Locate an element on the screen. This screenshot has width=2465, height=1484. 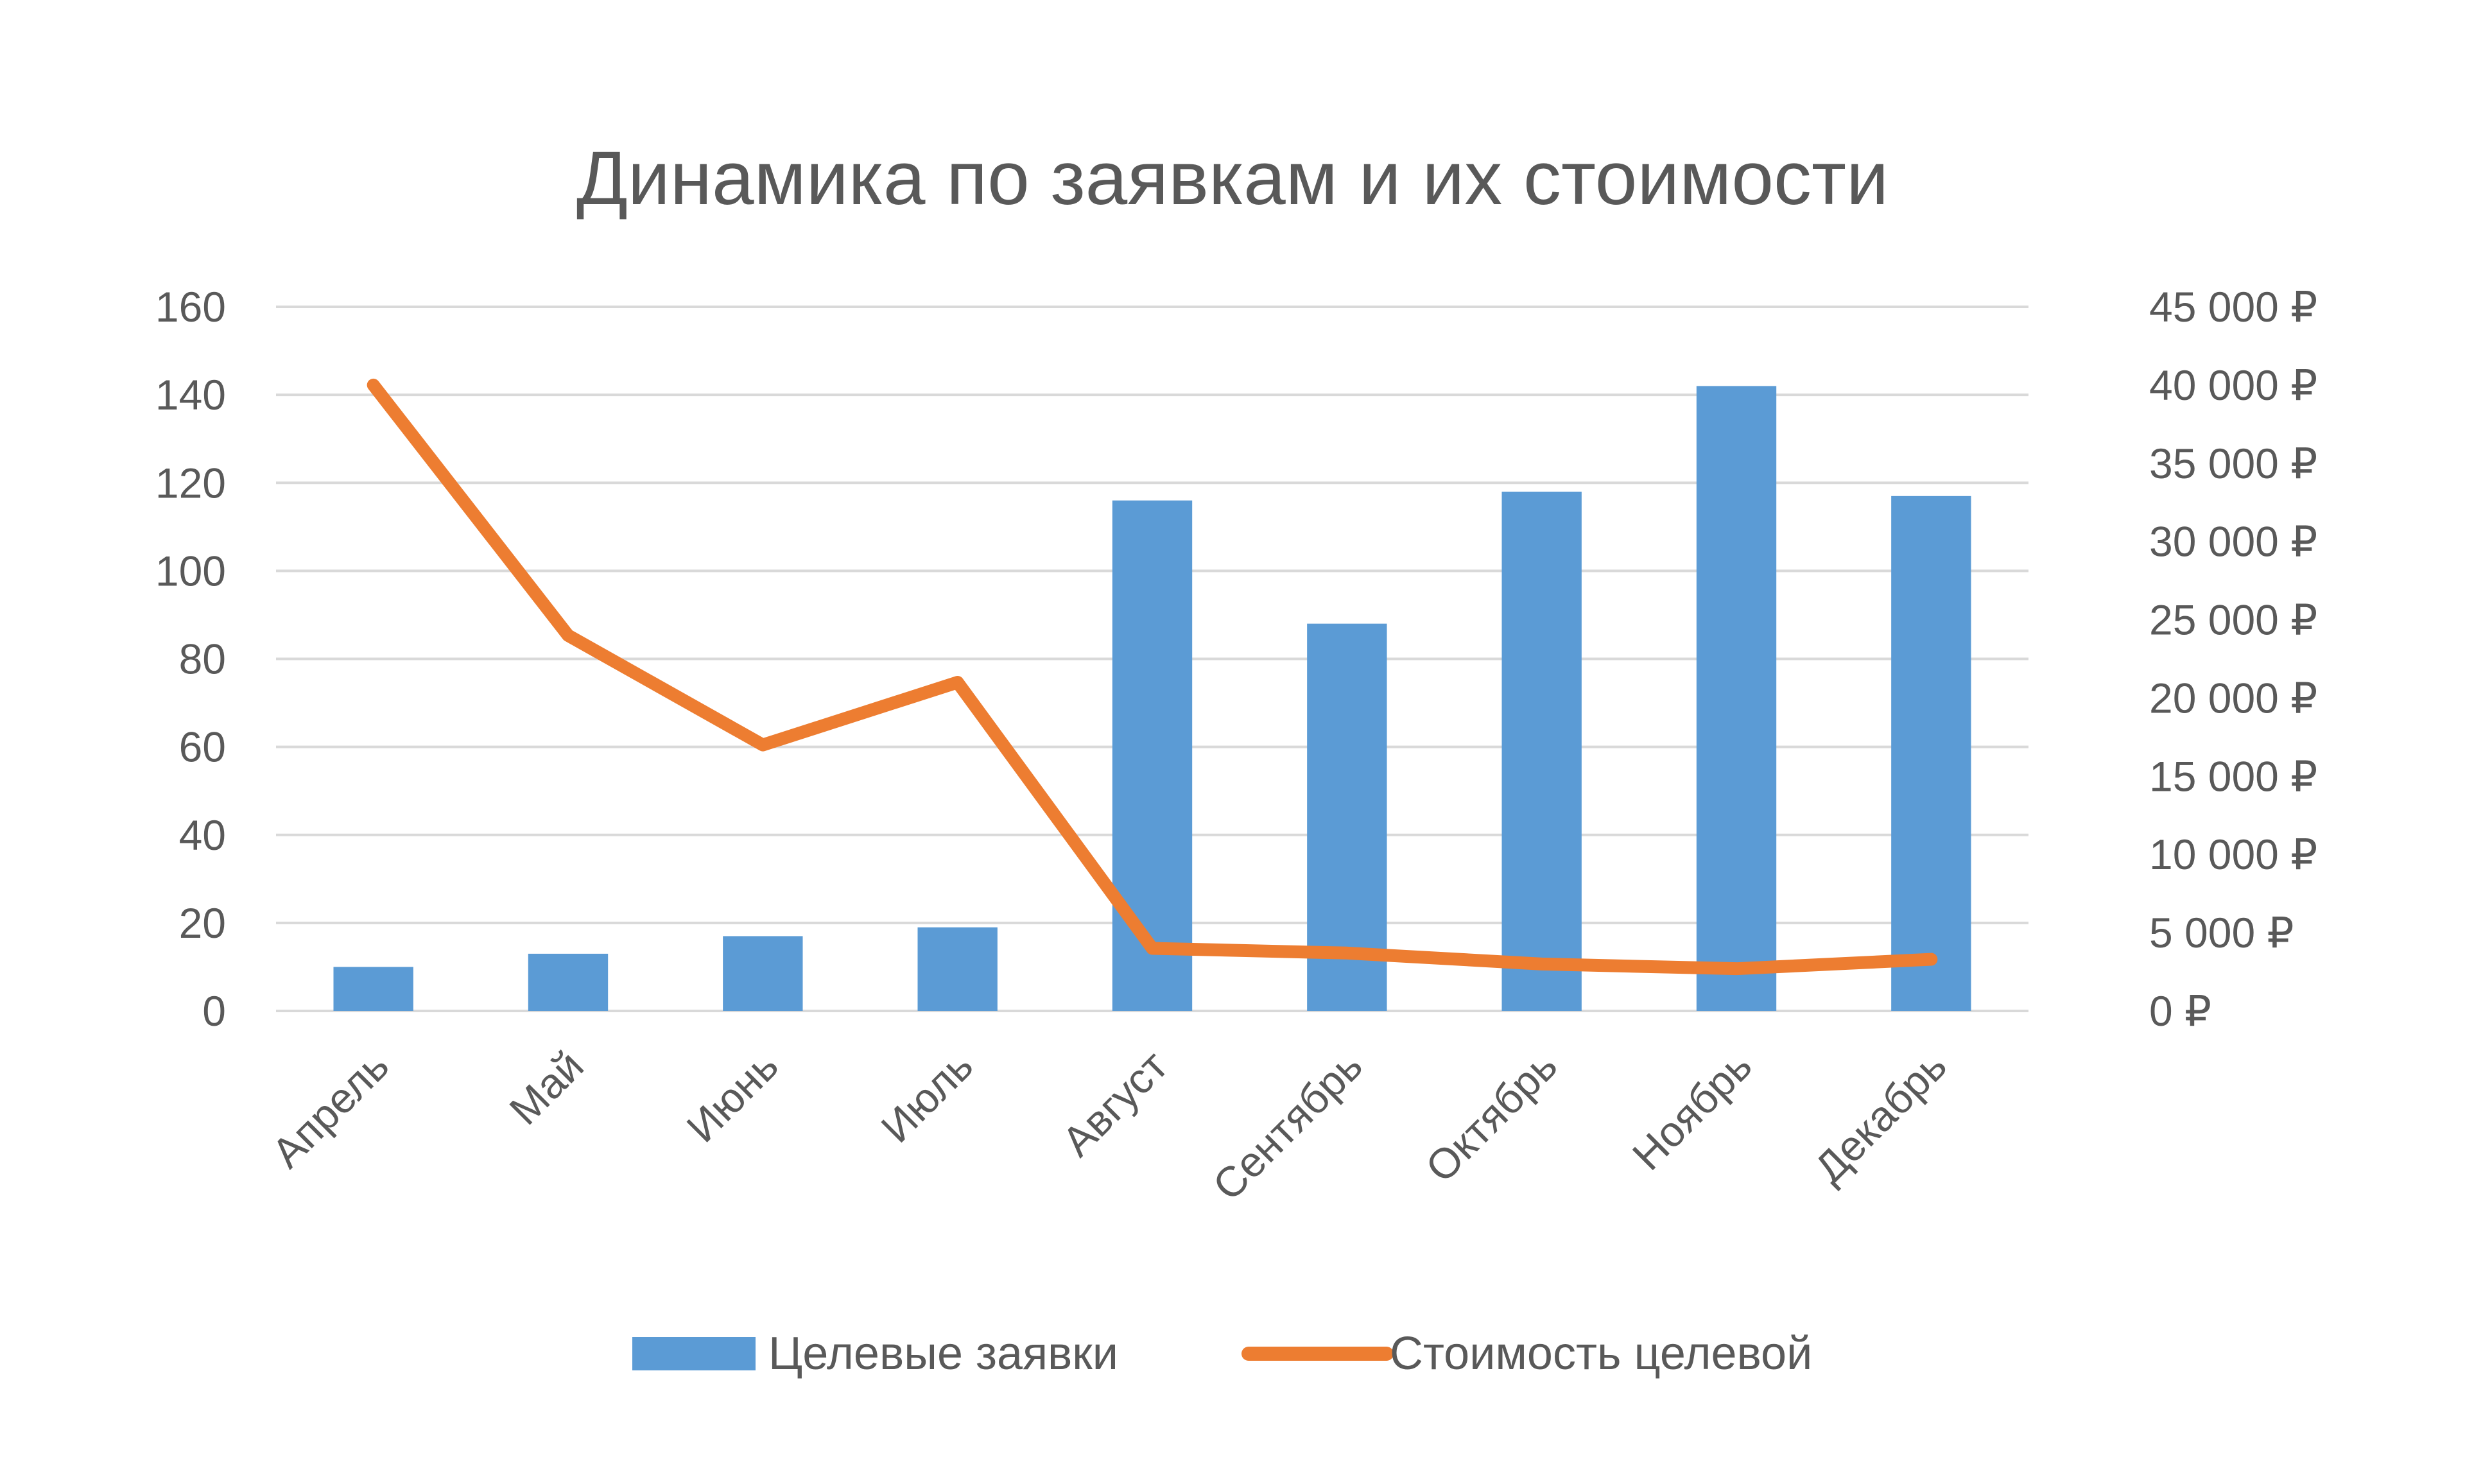
category-label: Ноябрь is located at coordinates (1692, 1110).